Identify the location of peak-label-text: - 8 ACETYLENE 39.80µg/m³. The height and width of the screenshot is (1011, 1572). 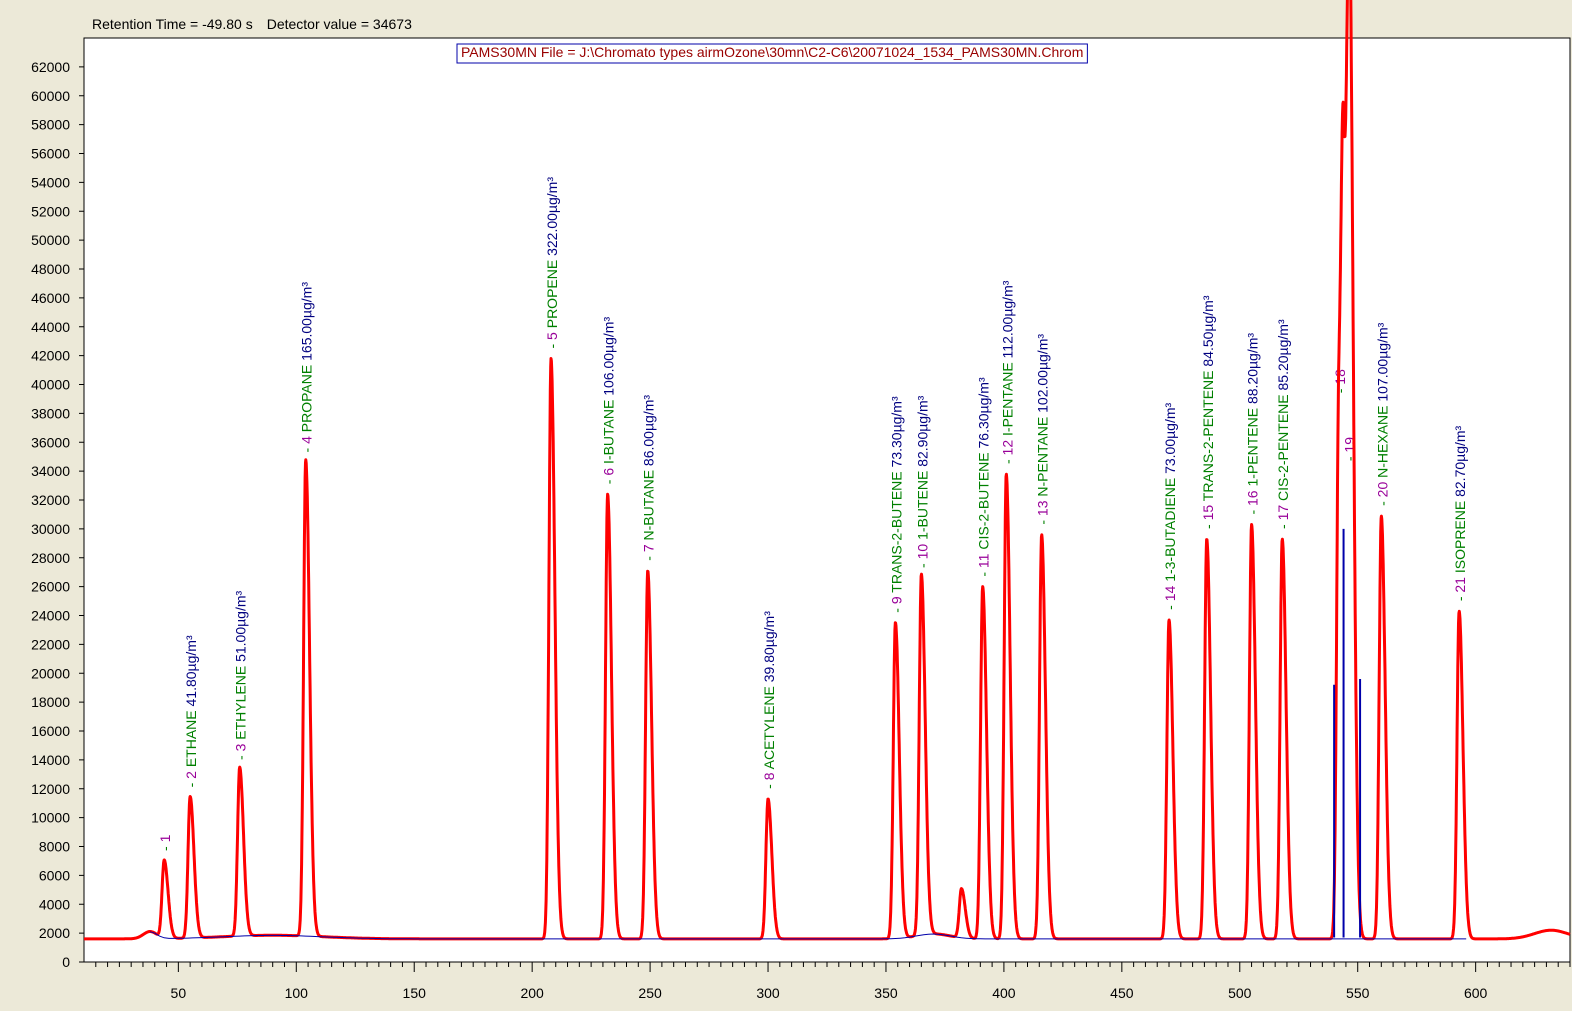
(769, 700).